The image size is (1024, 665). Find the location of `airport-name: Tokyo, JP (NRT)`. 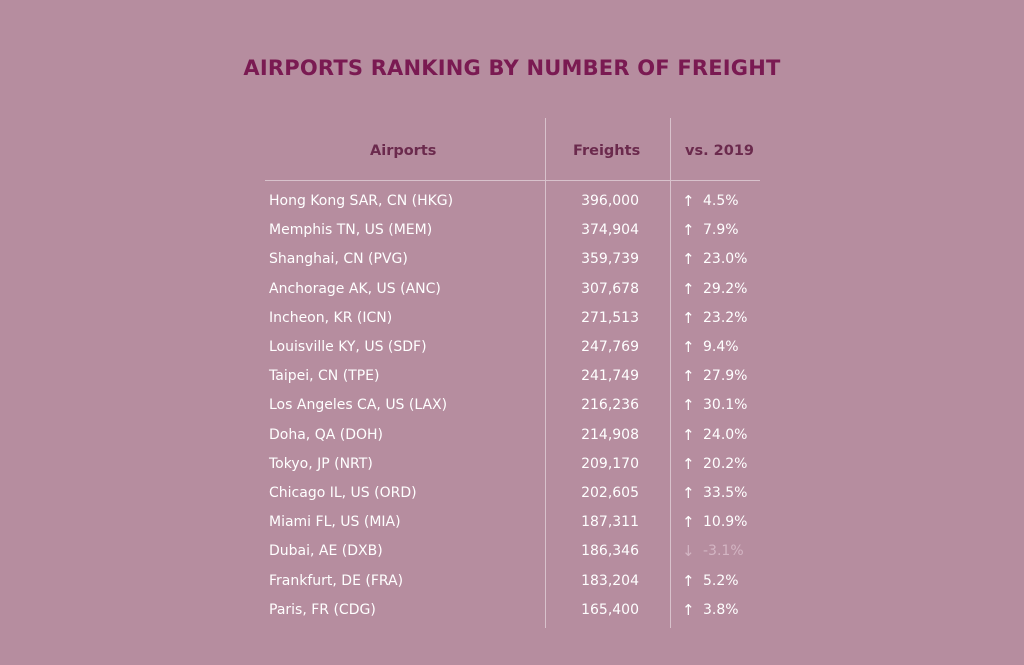

airport-name: Tokyo, JP (NRT) is located at coordinates (321, 463).